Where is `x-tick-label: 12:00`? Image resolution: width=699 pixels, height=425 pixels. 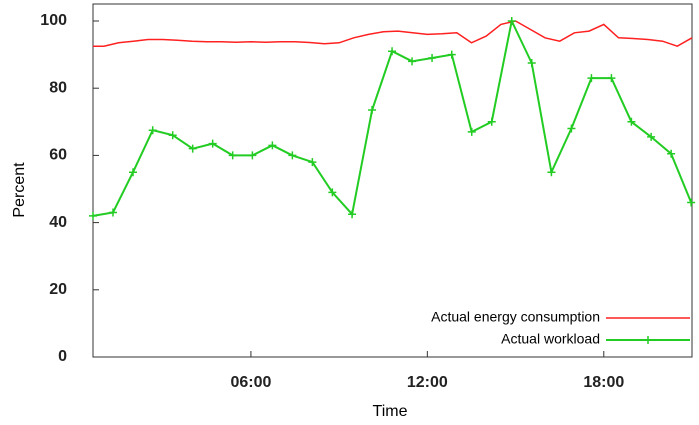
x-tick-label: 12:00 is located at coordinates (427, 382).